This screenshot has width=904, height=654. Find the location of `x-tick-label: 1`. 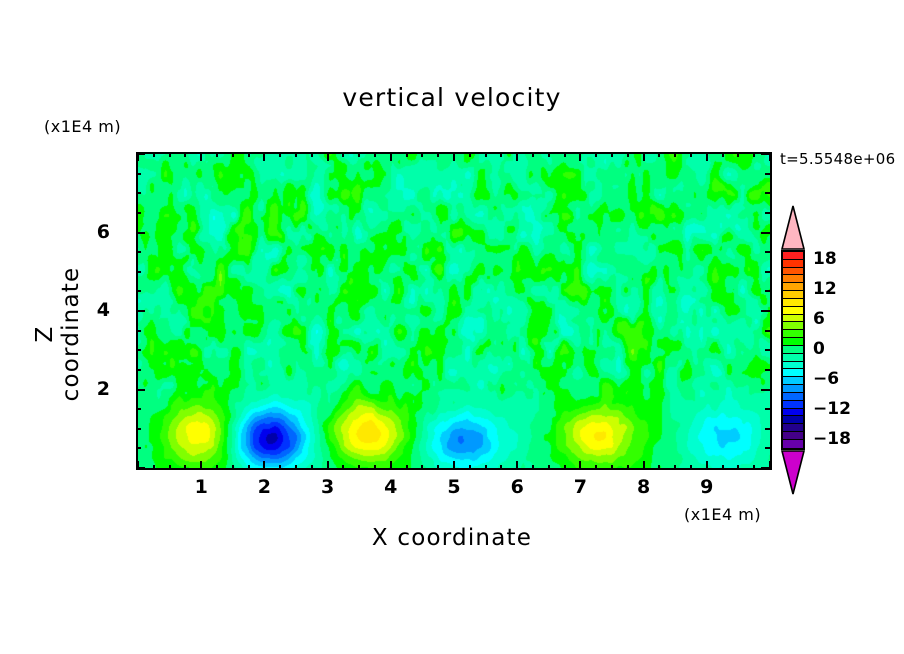

x-tick-label: 1 is located at coordinates (201, 487).